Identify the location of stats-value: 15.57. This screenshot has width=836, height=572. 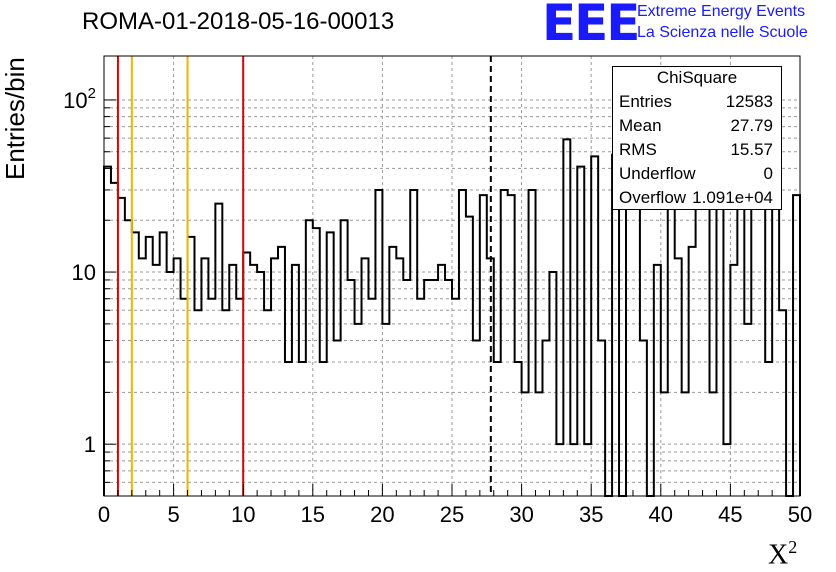
(751, 149).